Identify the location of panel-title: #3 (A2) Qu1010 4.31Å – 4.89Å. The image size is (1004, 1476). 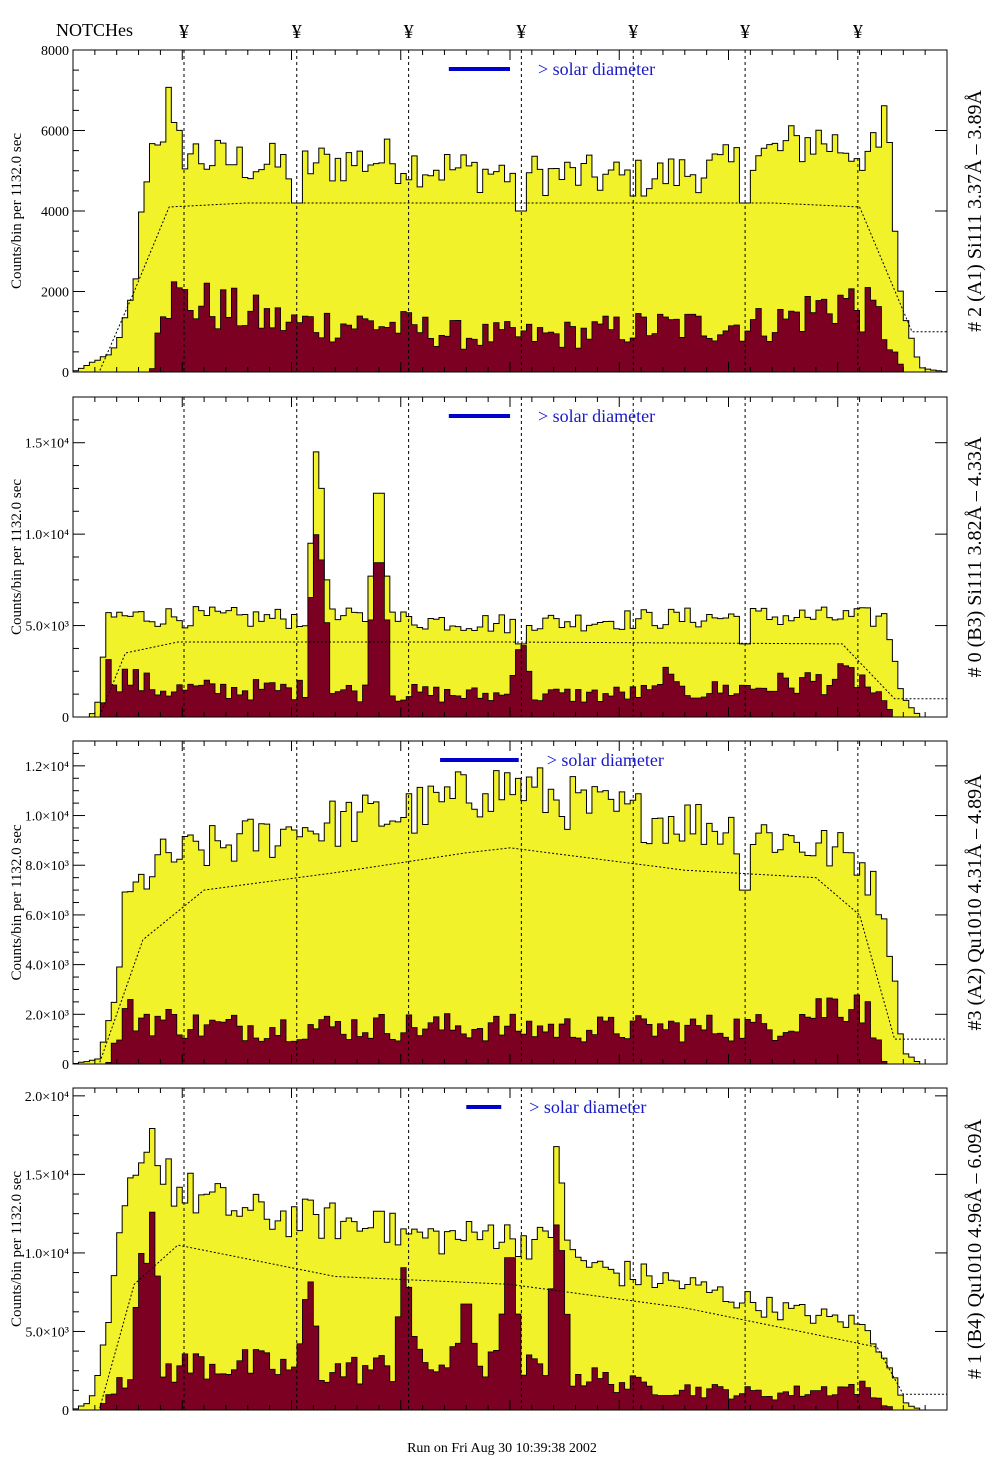
(975, 902).